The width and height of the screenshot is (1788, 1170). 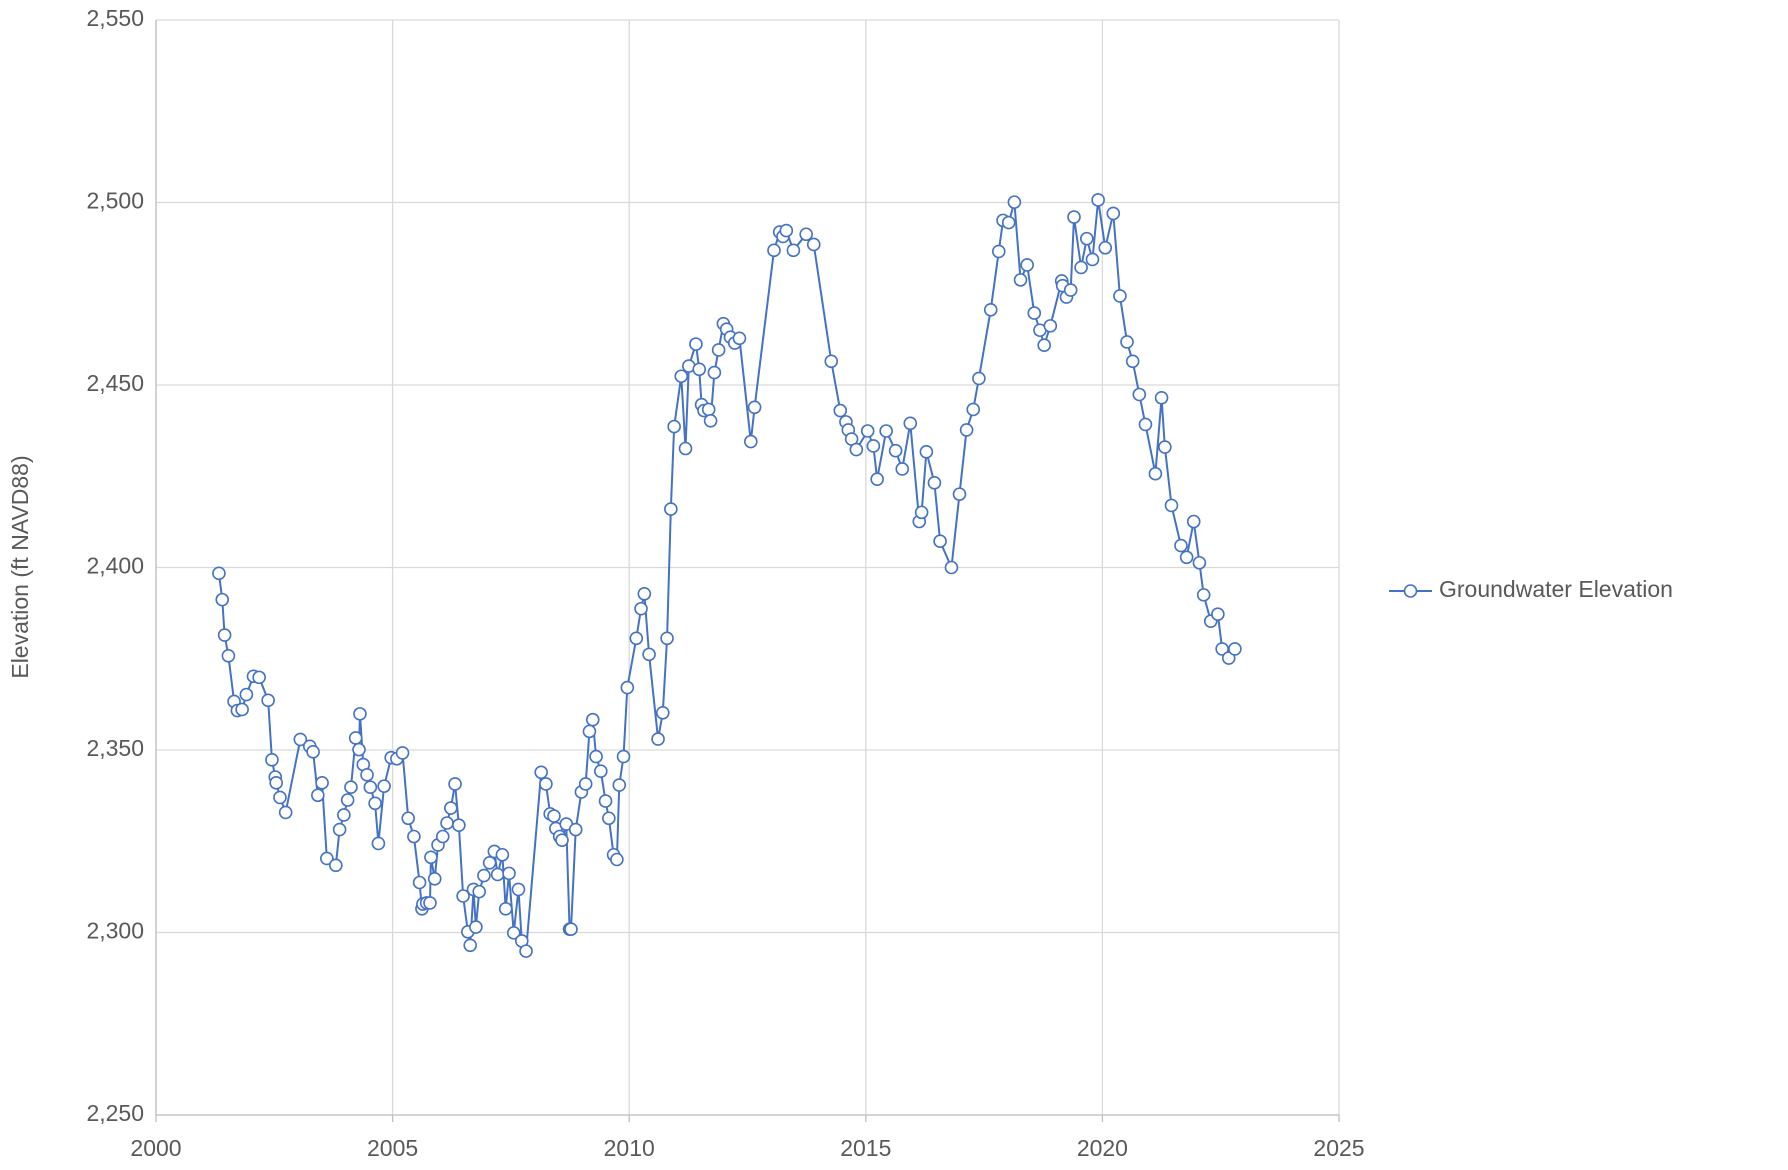 I want to click on y-tick-label: 2,300, so click(x=115, y=931).